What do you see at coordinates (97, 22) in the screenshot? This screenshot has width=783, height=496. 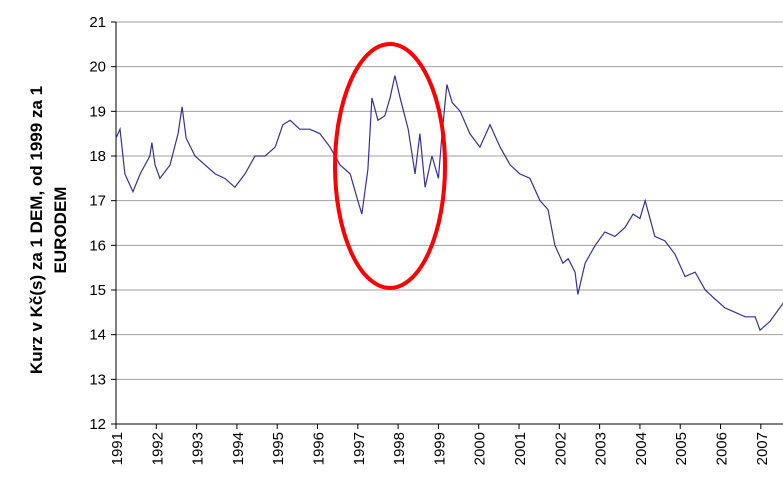 I see `y-tick-label: 21` at bounding box center [97, 22].